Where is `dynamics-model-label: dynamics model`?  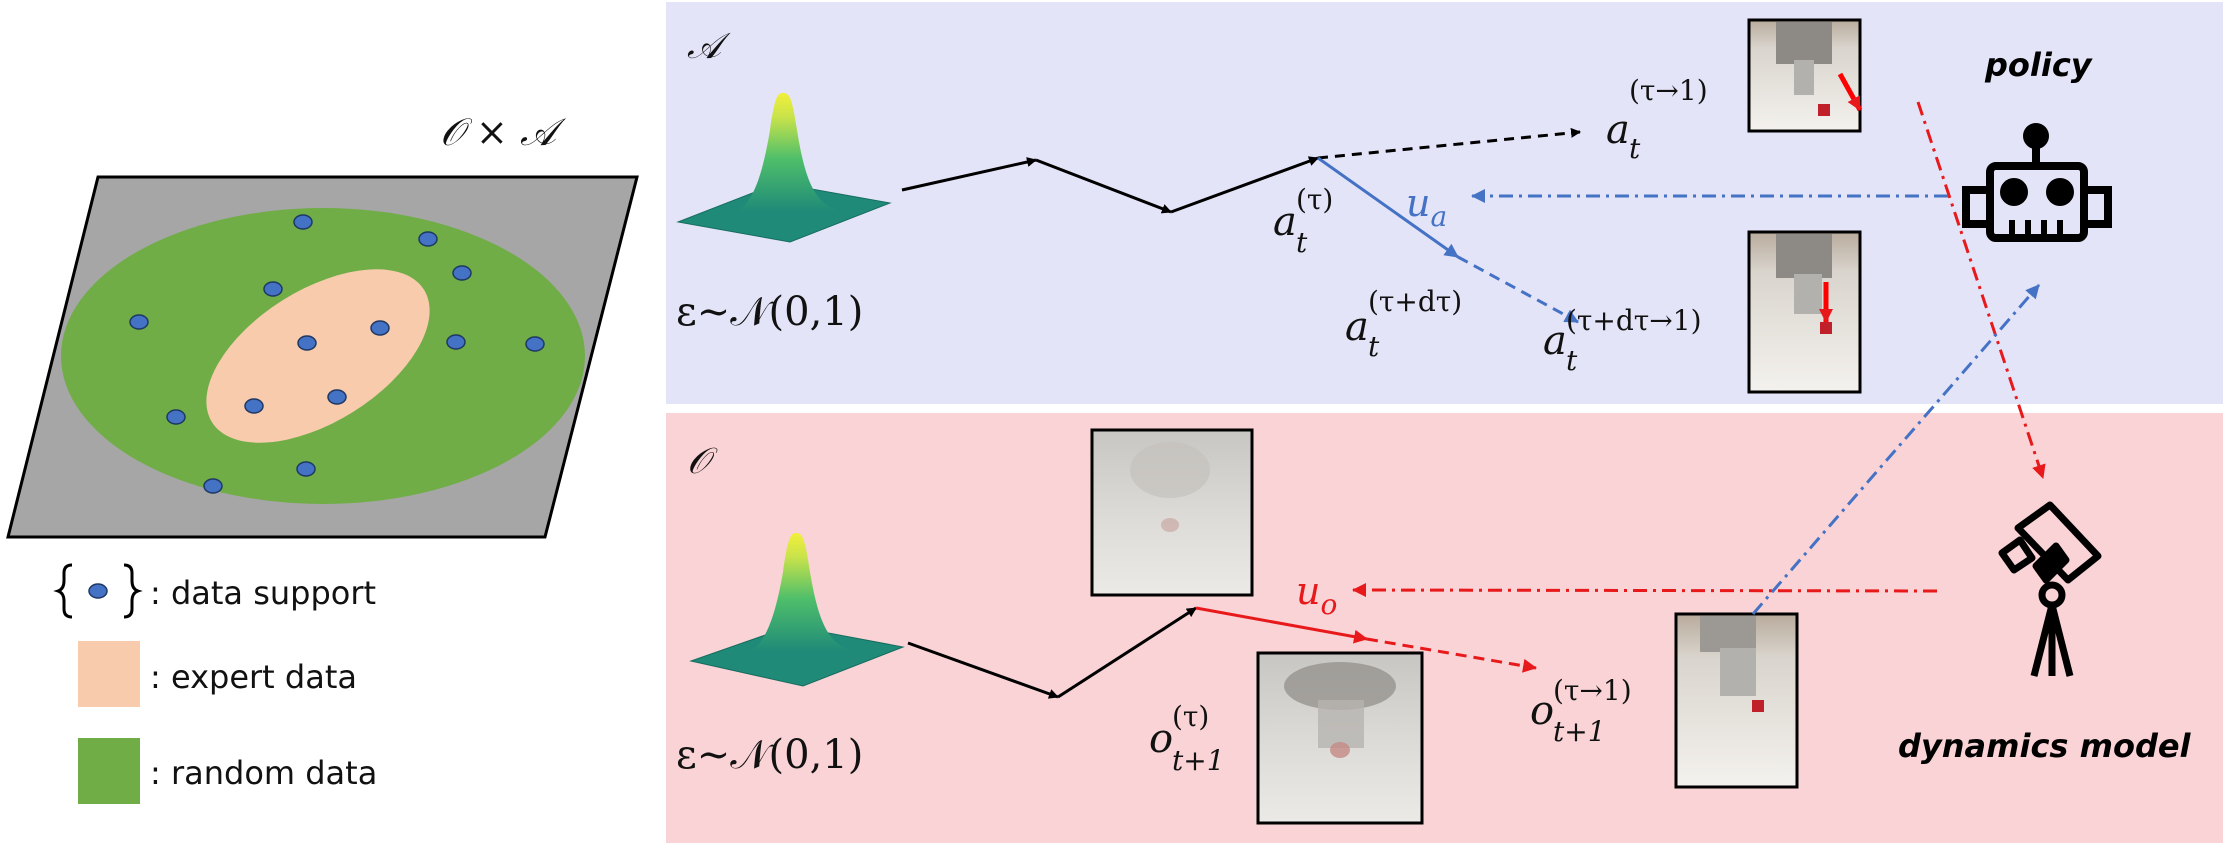
dynamics-model-label: dynamics model is located at coordinates (2045, 746).